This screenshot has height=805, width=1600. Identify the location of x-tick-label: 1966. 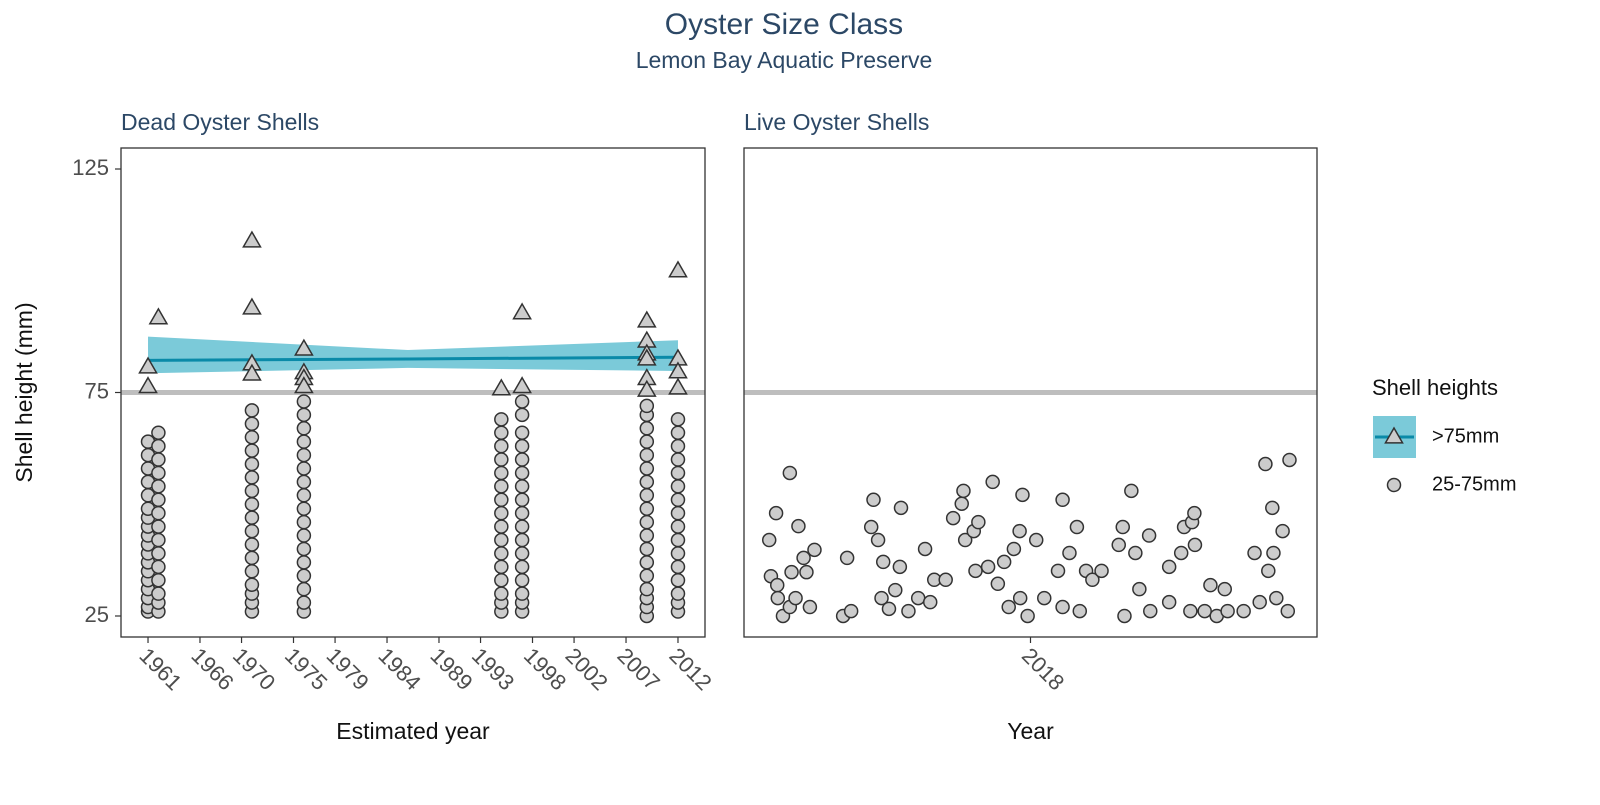
(212, 669).